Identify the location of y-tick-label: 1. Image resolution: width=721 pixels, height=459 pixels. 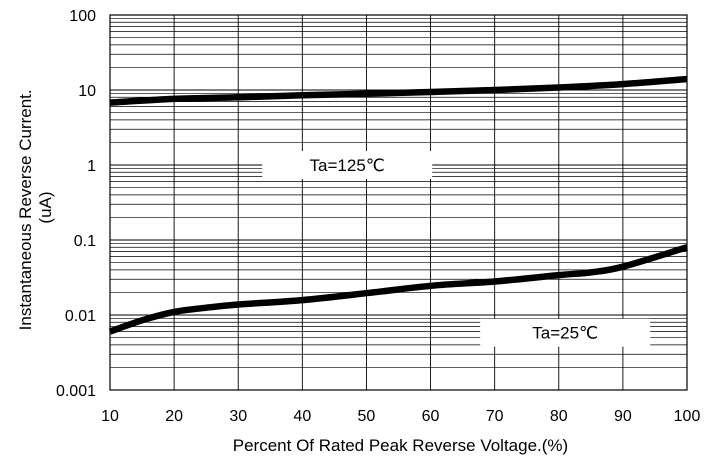
(91, 166).